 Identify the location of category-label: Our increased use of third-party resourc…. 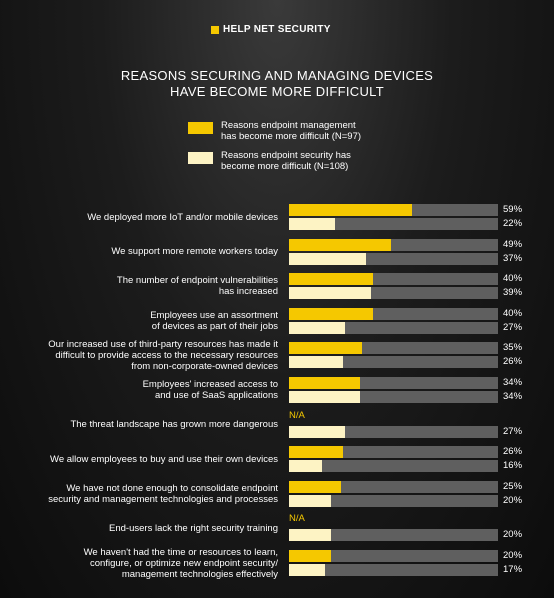
(163, 355).